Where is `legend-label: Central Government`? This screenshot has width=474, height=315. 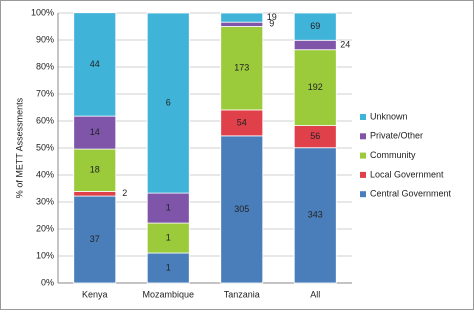 legend-label: Central Government is located at coordinates (411, 194).